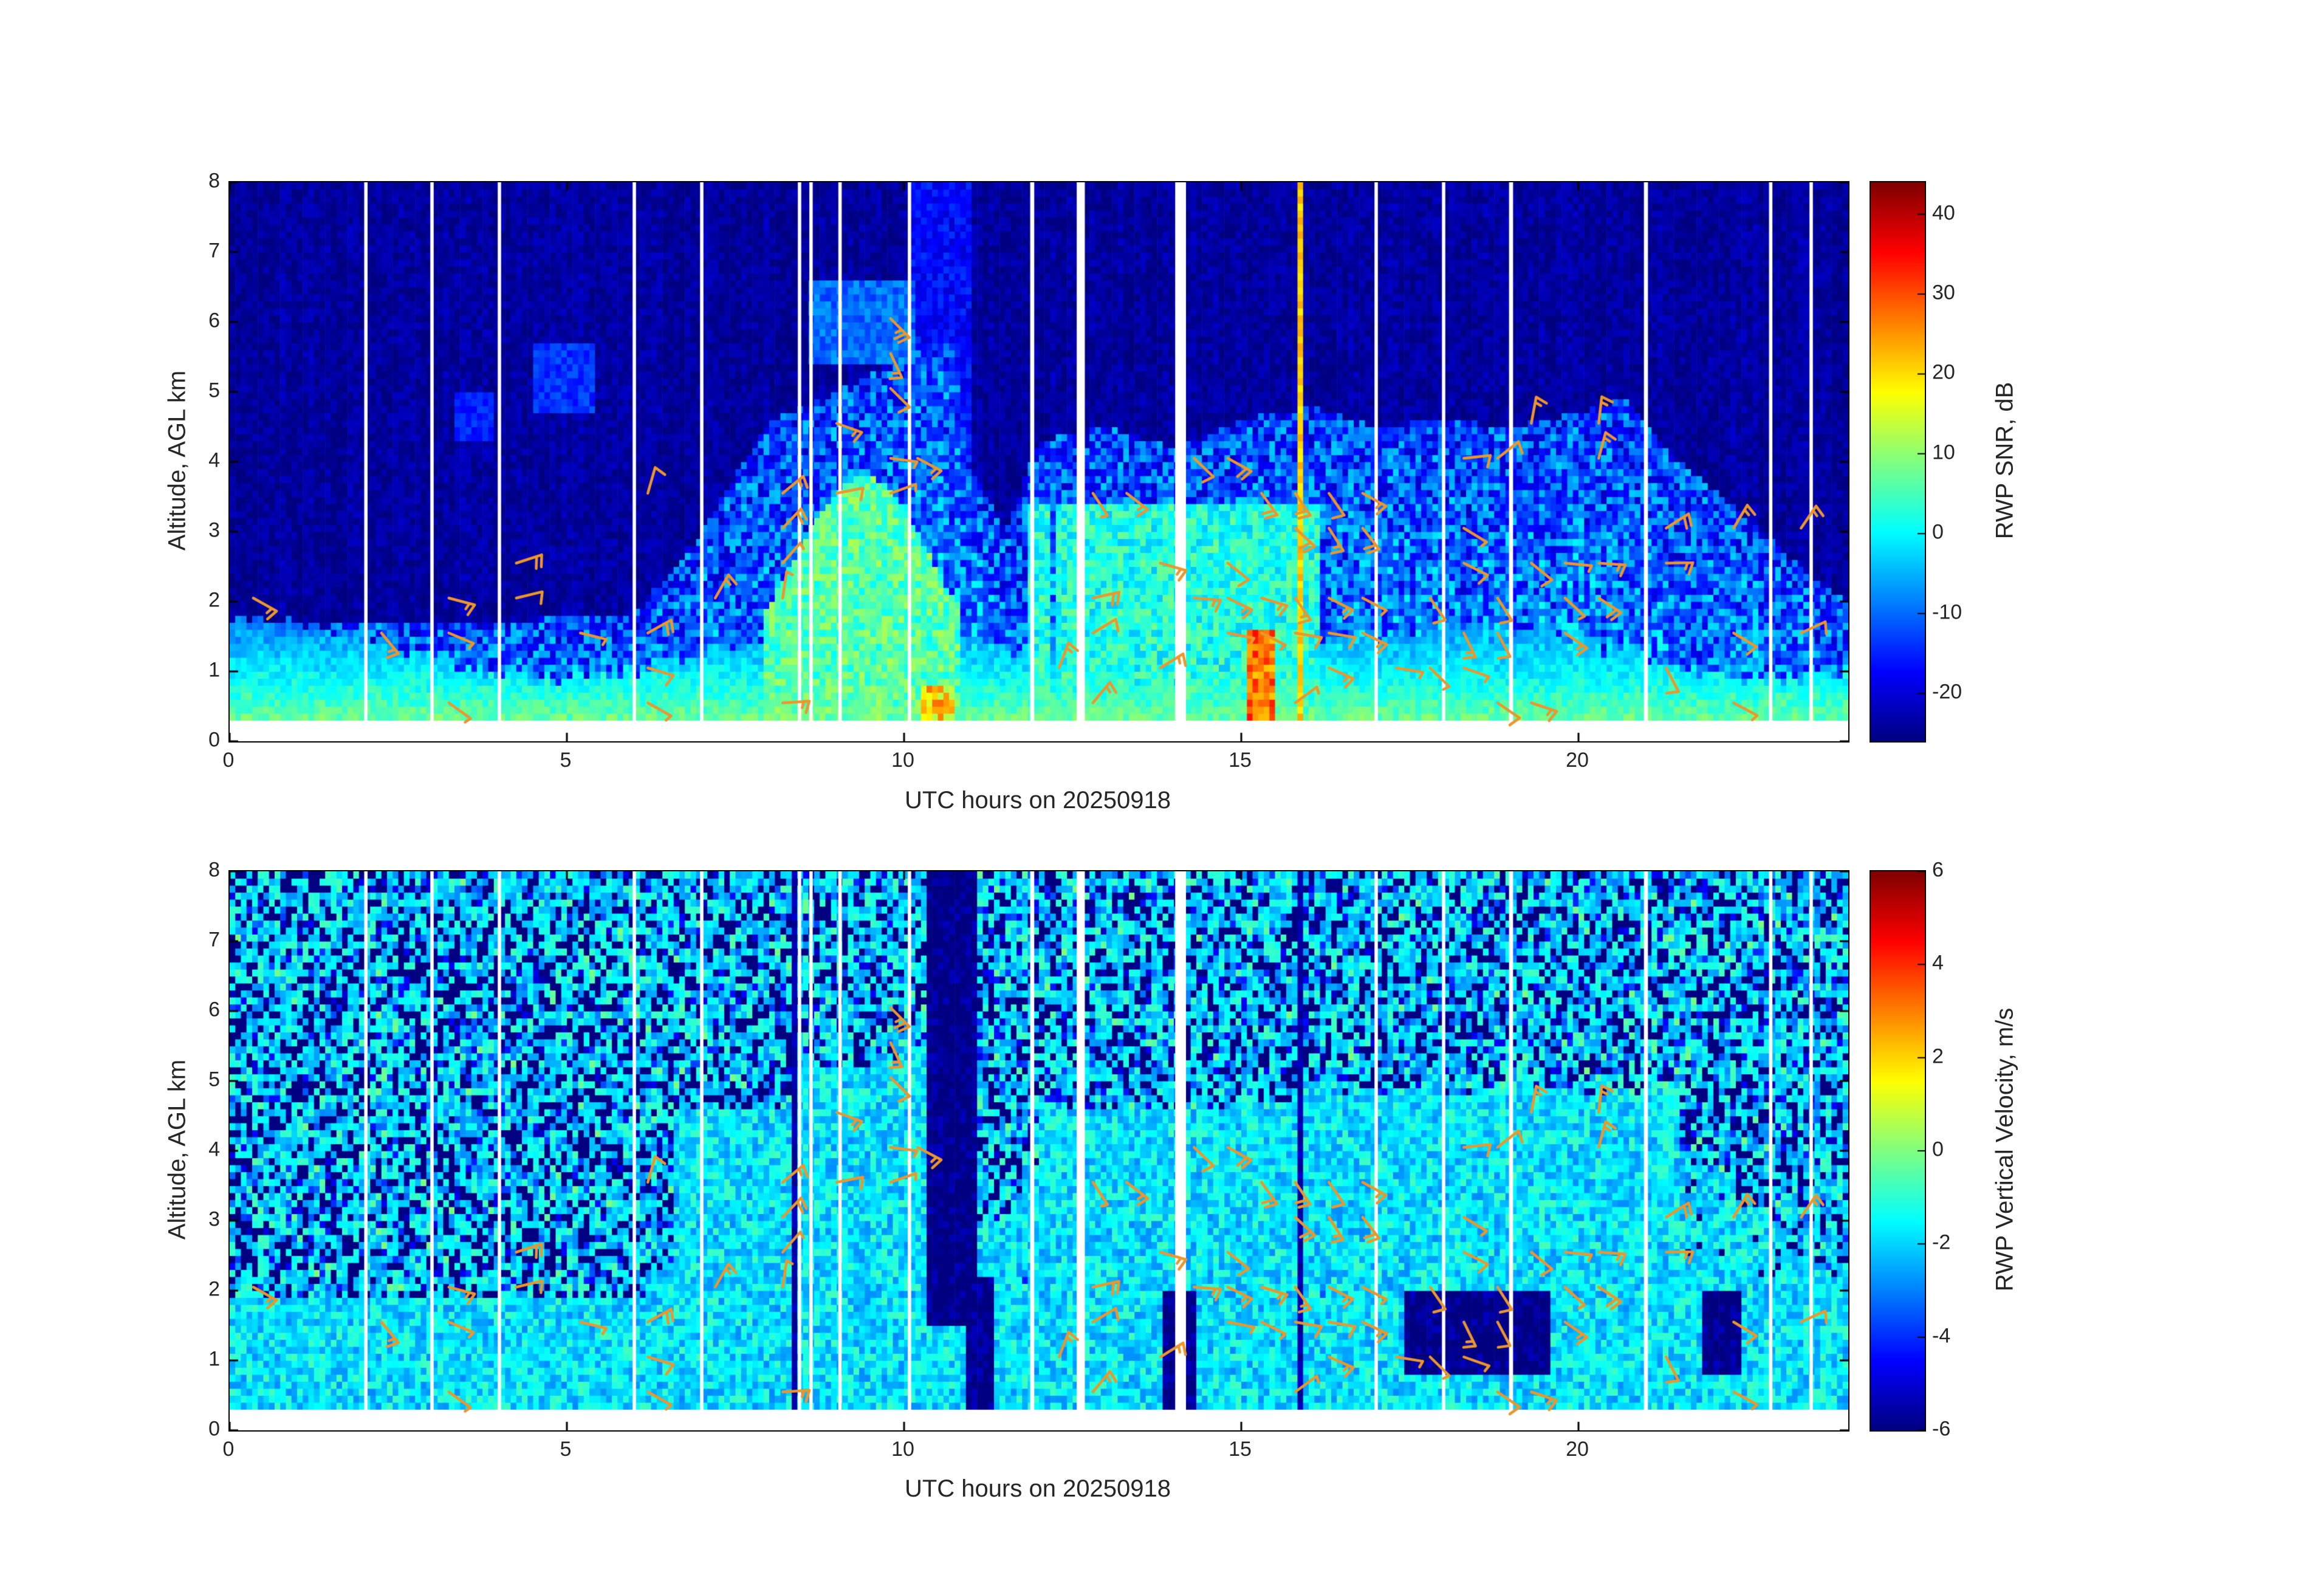 Image resolution: width=2324 pixels, height=1595 pixels. What do you see at coordinates (1947, 692) in the screenshot?
I see `colorbar-tick-label: -20` at bounding box center [1947, 692].